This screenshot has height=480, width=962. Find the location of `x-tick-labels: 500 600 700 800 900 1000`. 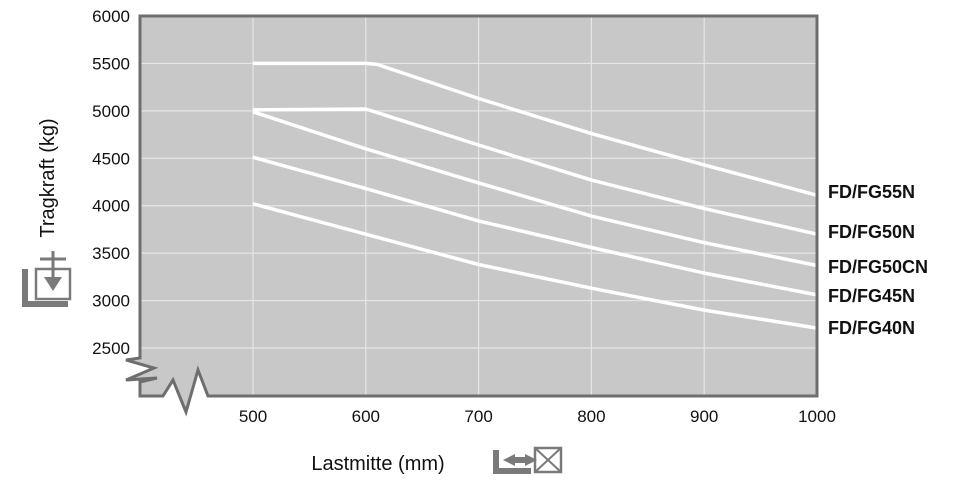

x-tick-labels: 500 600 700 800 900 1000 is located at coordinates (537, 416).